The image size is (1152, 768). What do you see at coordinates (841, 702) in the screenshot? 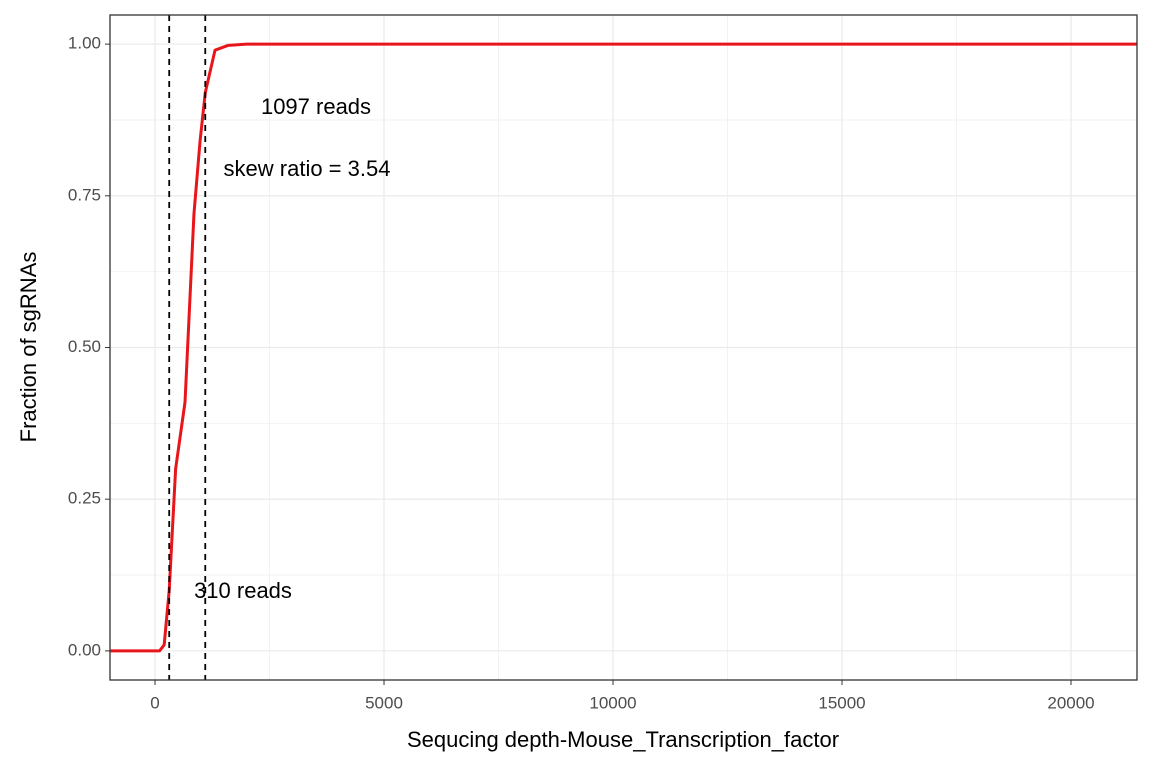
I see `x-tick-label: 15000` at bounding box center [841, 702].